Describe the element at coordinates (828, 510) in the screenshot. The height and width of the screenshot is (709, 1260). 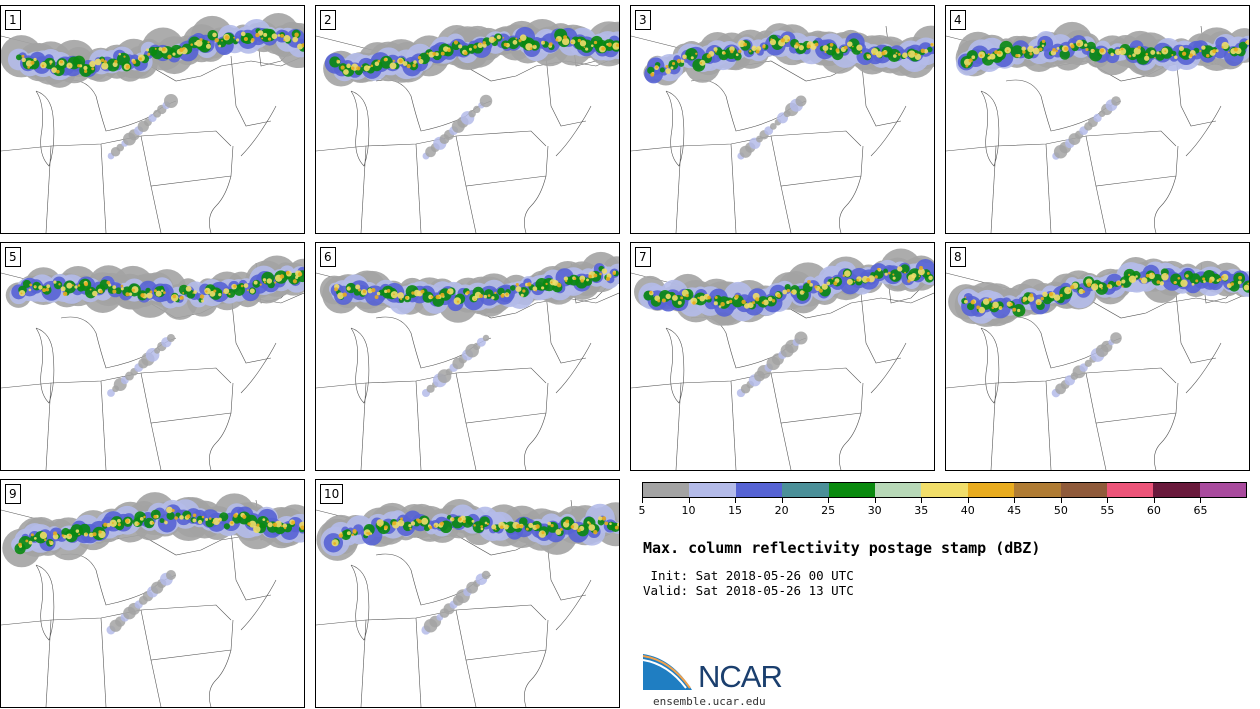
I see `colorbar-tick-label: 25` at that location.